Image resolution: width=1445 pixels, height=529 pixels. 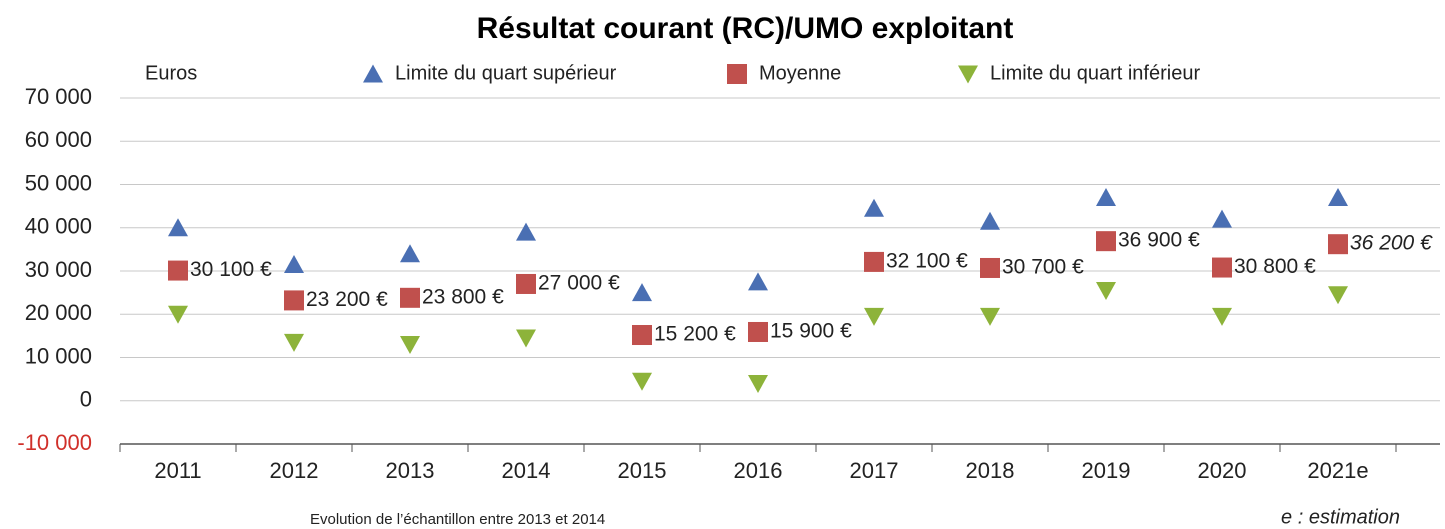 I want to click on x-tick-label: 2018, so click(x=990, y=470).